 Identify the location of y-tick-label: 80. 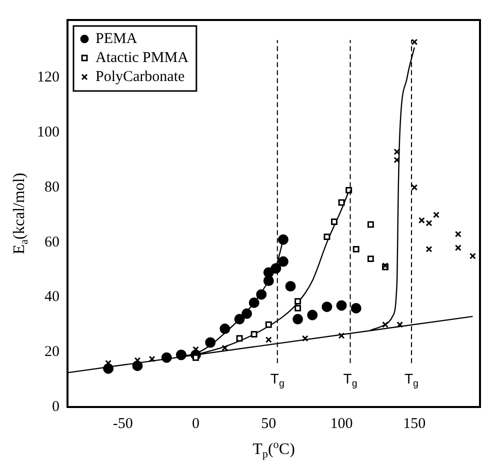
(52, 187).